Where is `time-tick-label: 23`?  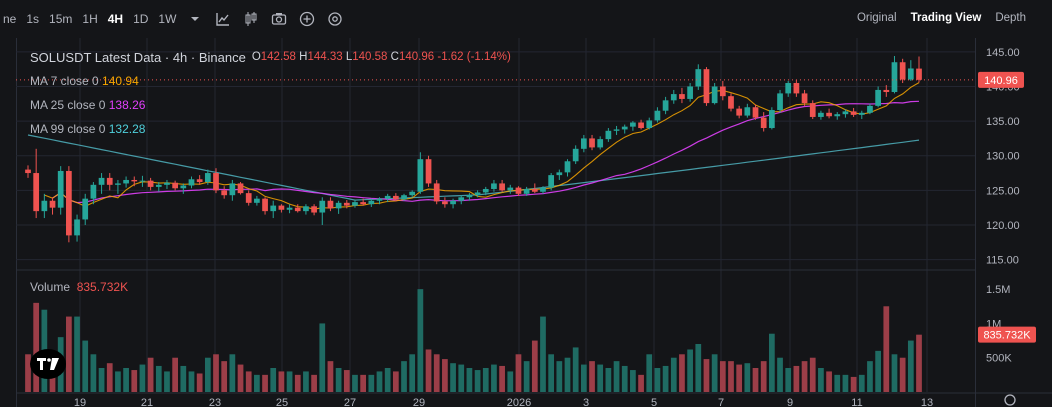
time-tick-label: 23 is located at coordinates (215, 402).